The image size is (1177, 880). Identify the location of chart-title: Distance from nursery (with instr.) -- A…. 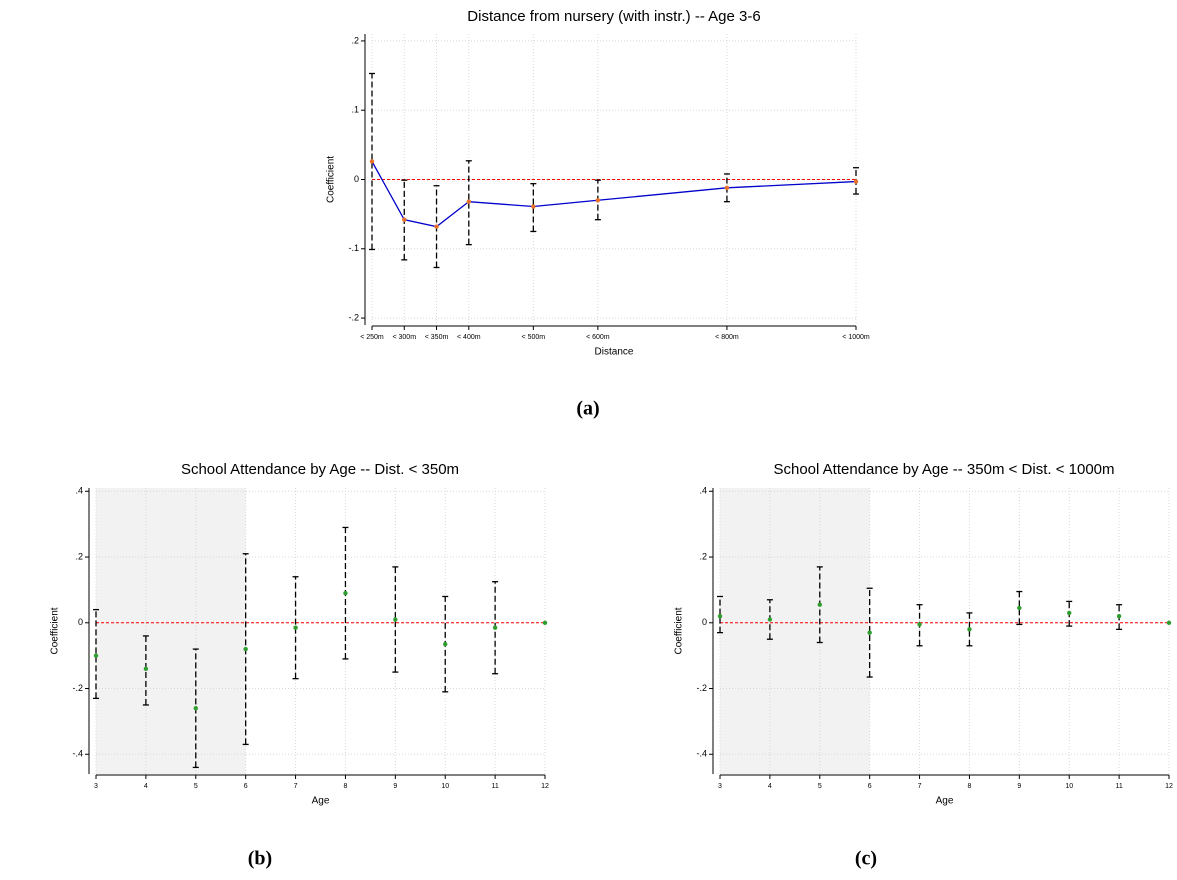
(613, 16).